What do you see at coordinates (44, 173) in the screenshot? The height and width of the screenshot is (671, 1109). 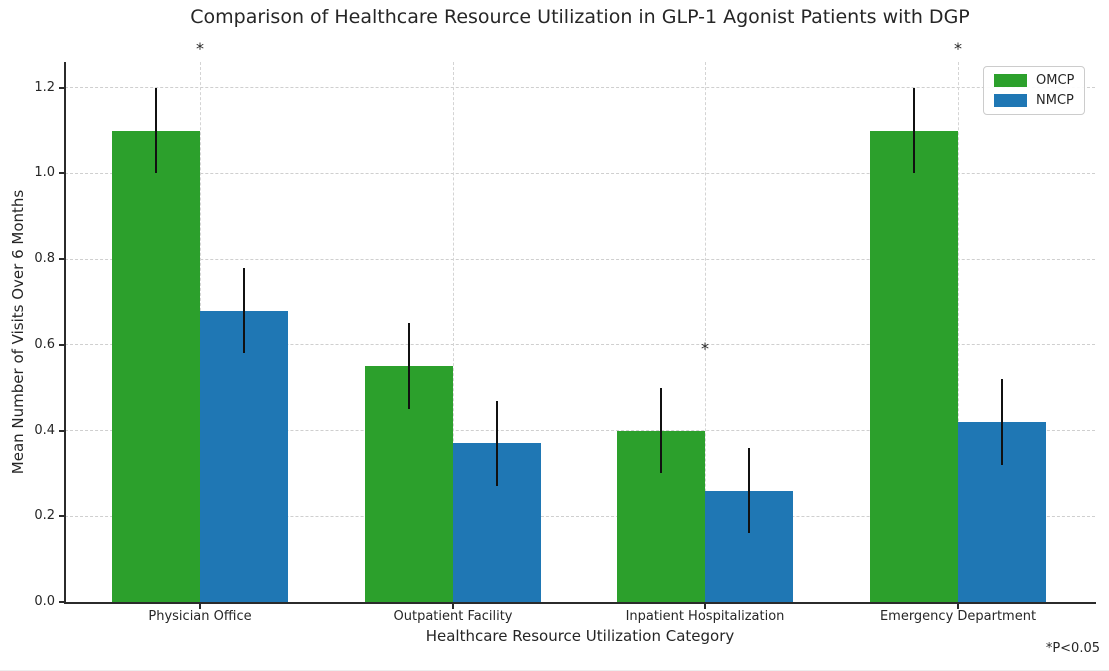 I see `y-tick-label: 1.0` at bounding box center [44, 173].